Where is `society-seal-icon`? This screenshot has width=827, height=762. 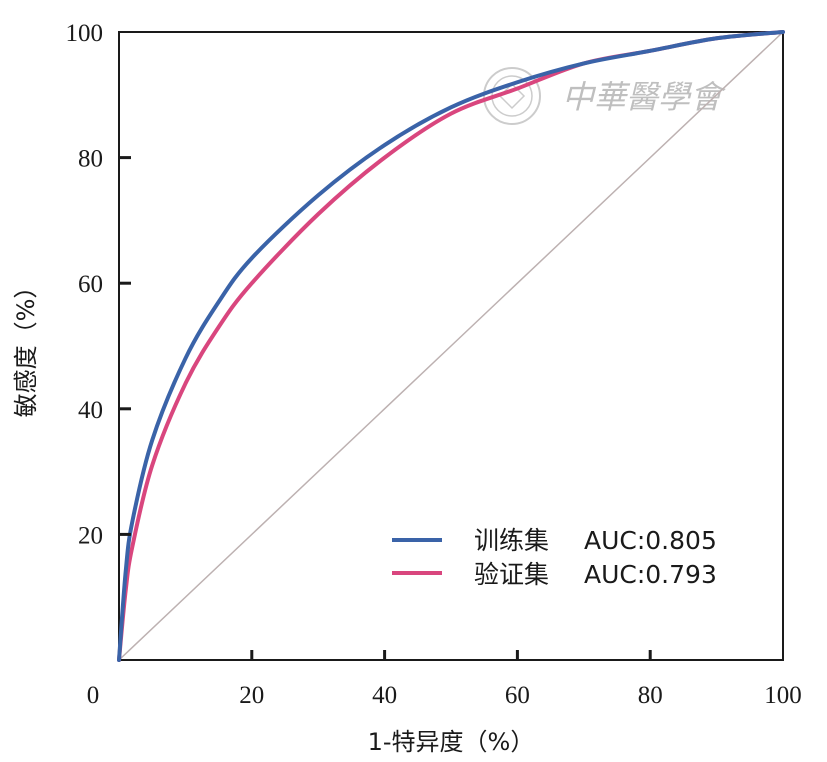 society-seal-icon is located at coordinates (512, 96).